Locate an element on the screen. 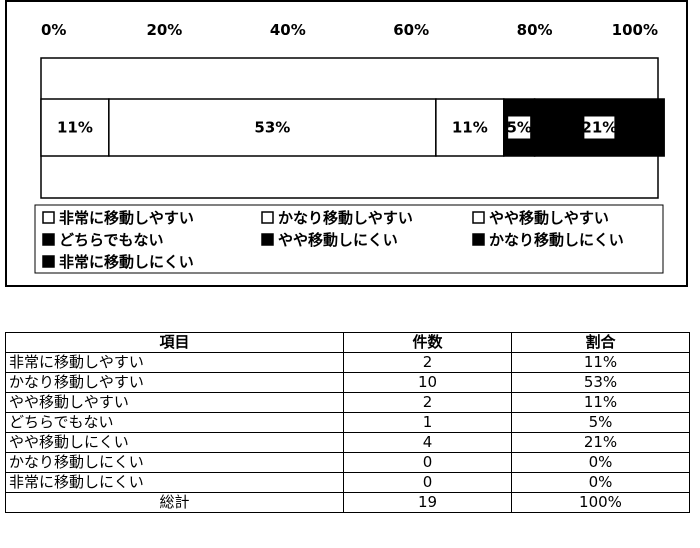  data-label: 53% is located at coordinates (272, 128).